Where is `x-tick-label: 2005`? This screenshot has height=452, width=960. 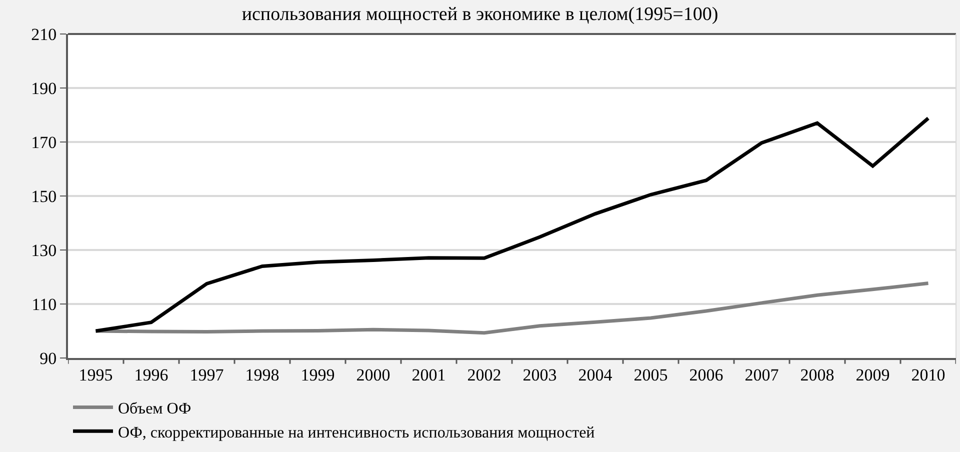 x-tick-label: 2005 is located at coordinates (651, 374).